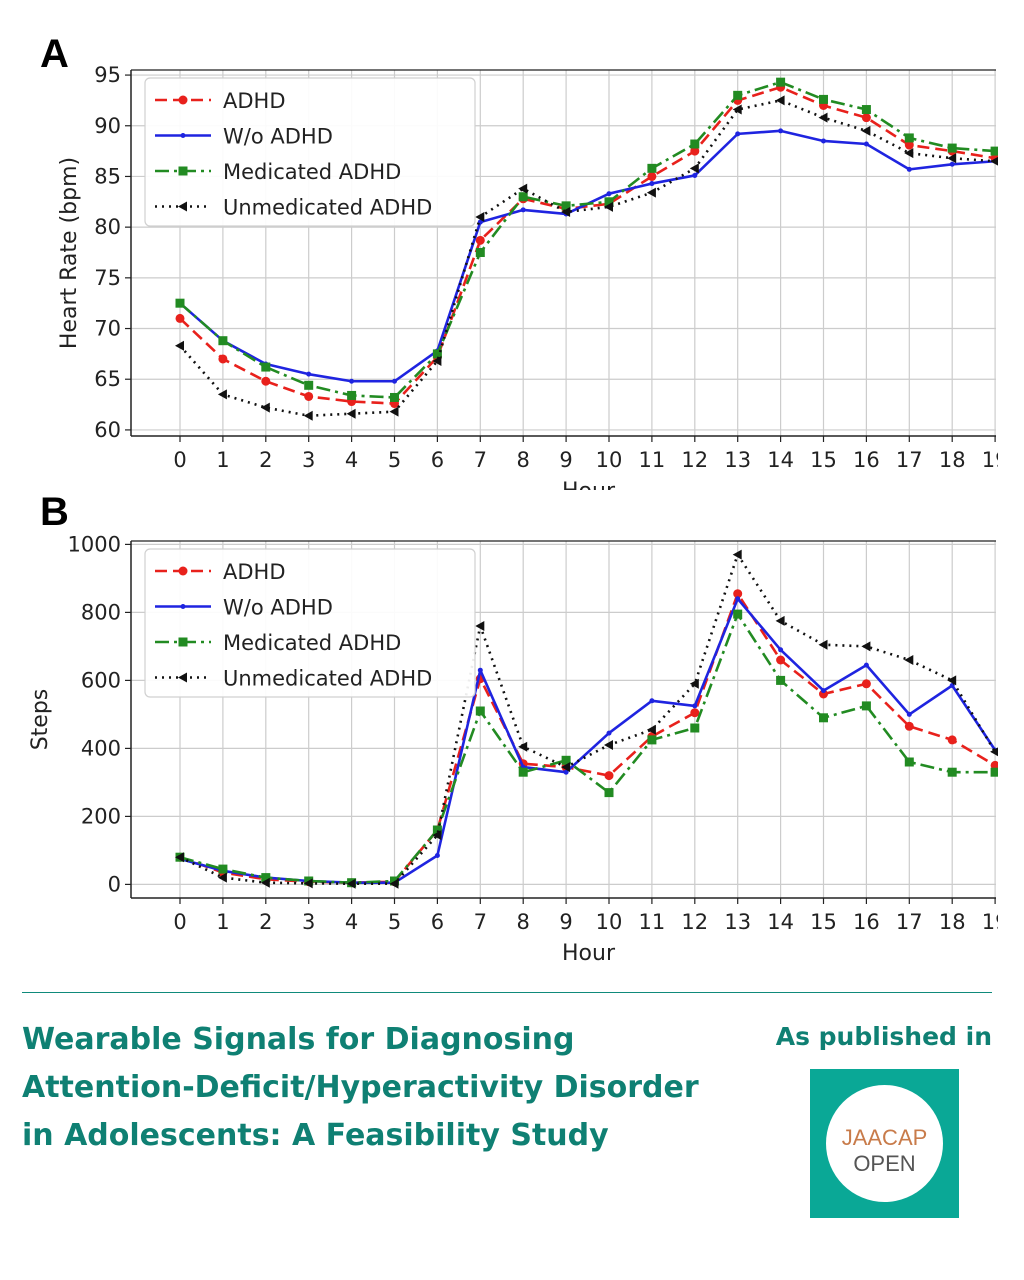  I want to click on legend-label: ADHD, so click(254, 572).